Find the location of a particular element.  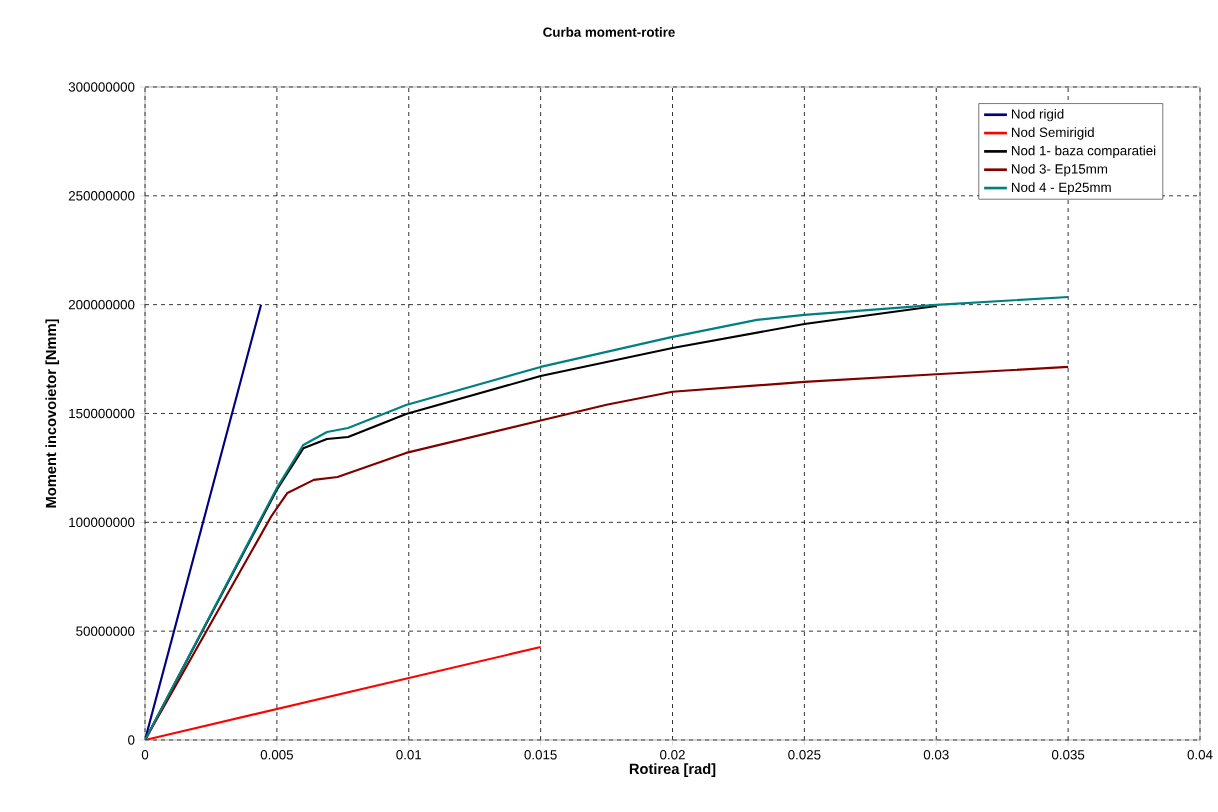

x-tick-label: 0.035 is located at coordinates (1068, 755).